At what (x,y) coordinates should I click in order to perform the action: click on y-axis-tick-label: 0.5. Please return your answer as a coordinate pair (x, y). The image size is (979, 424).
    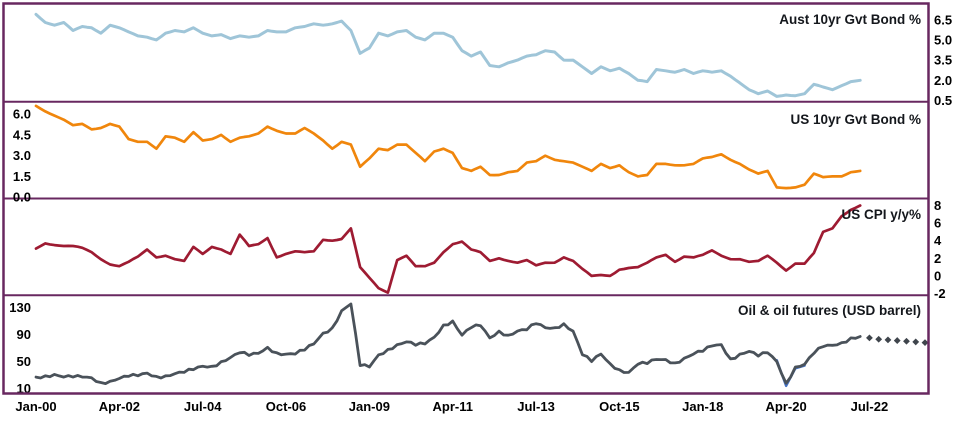
    Looking at the image, I should click on (943, 100).